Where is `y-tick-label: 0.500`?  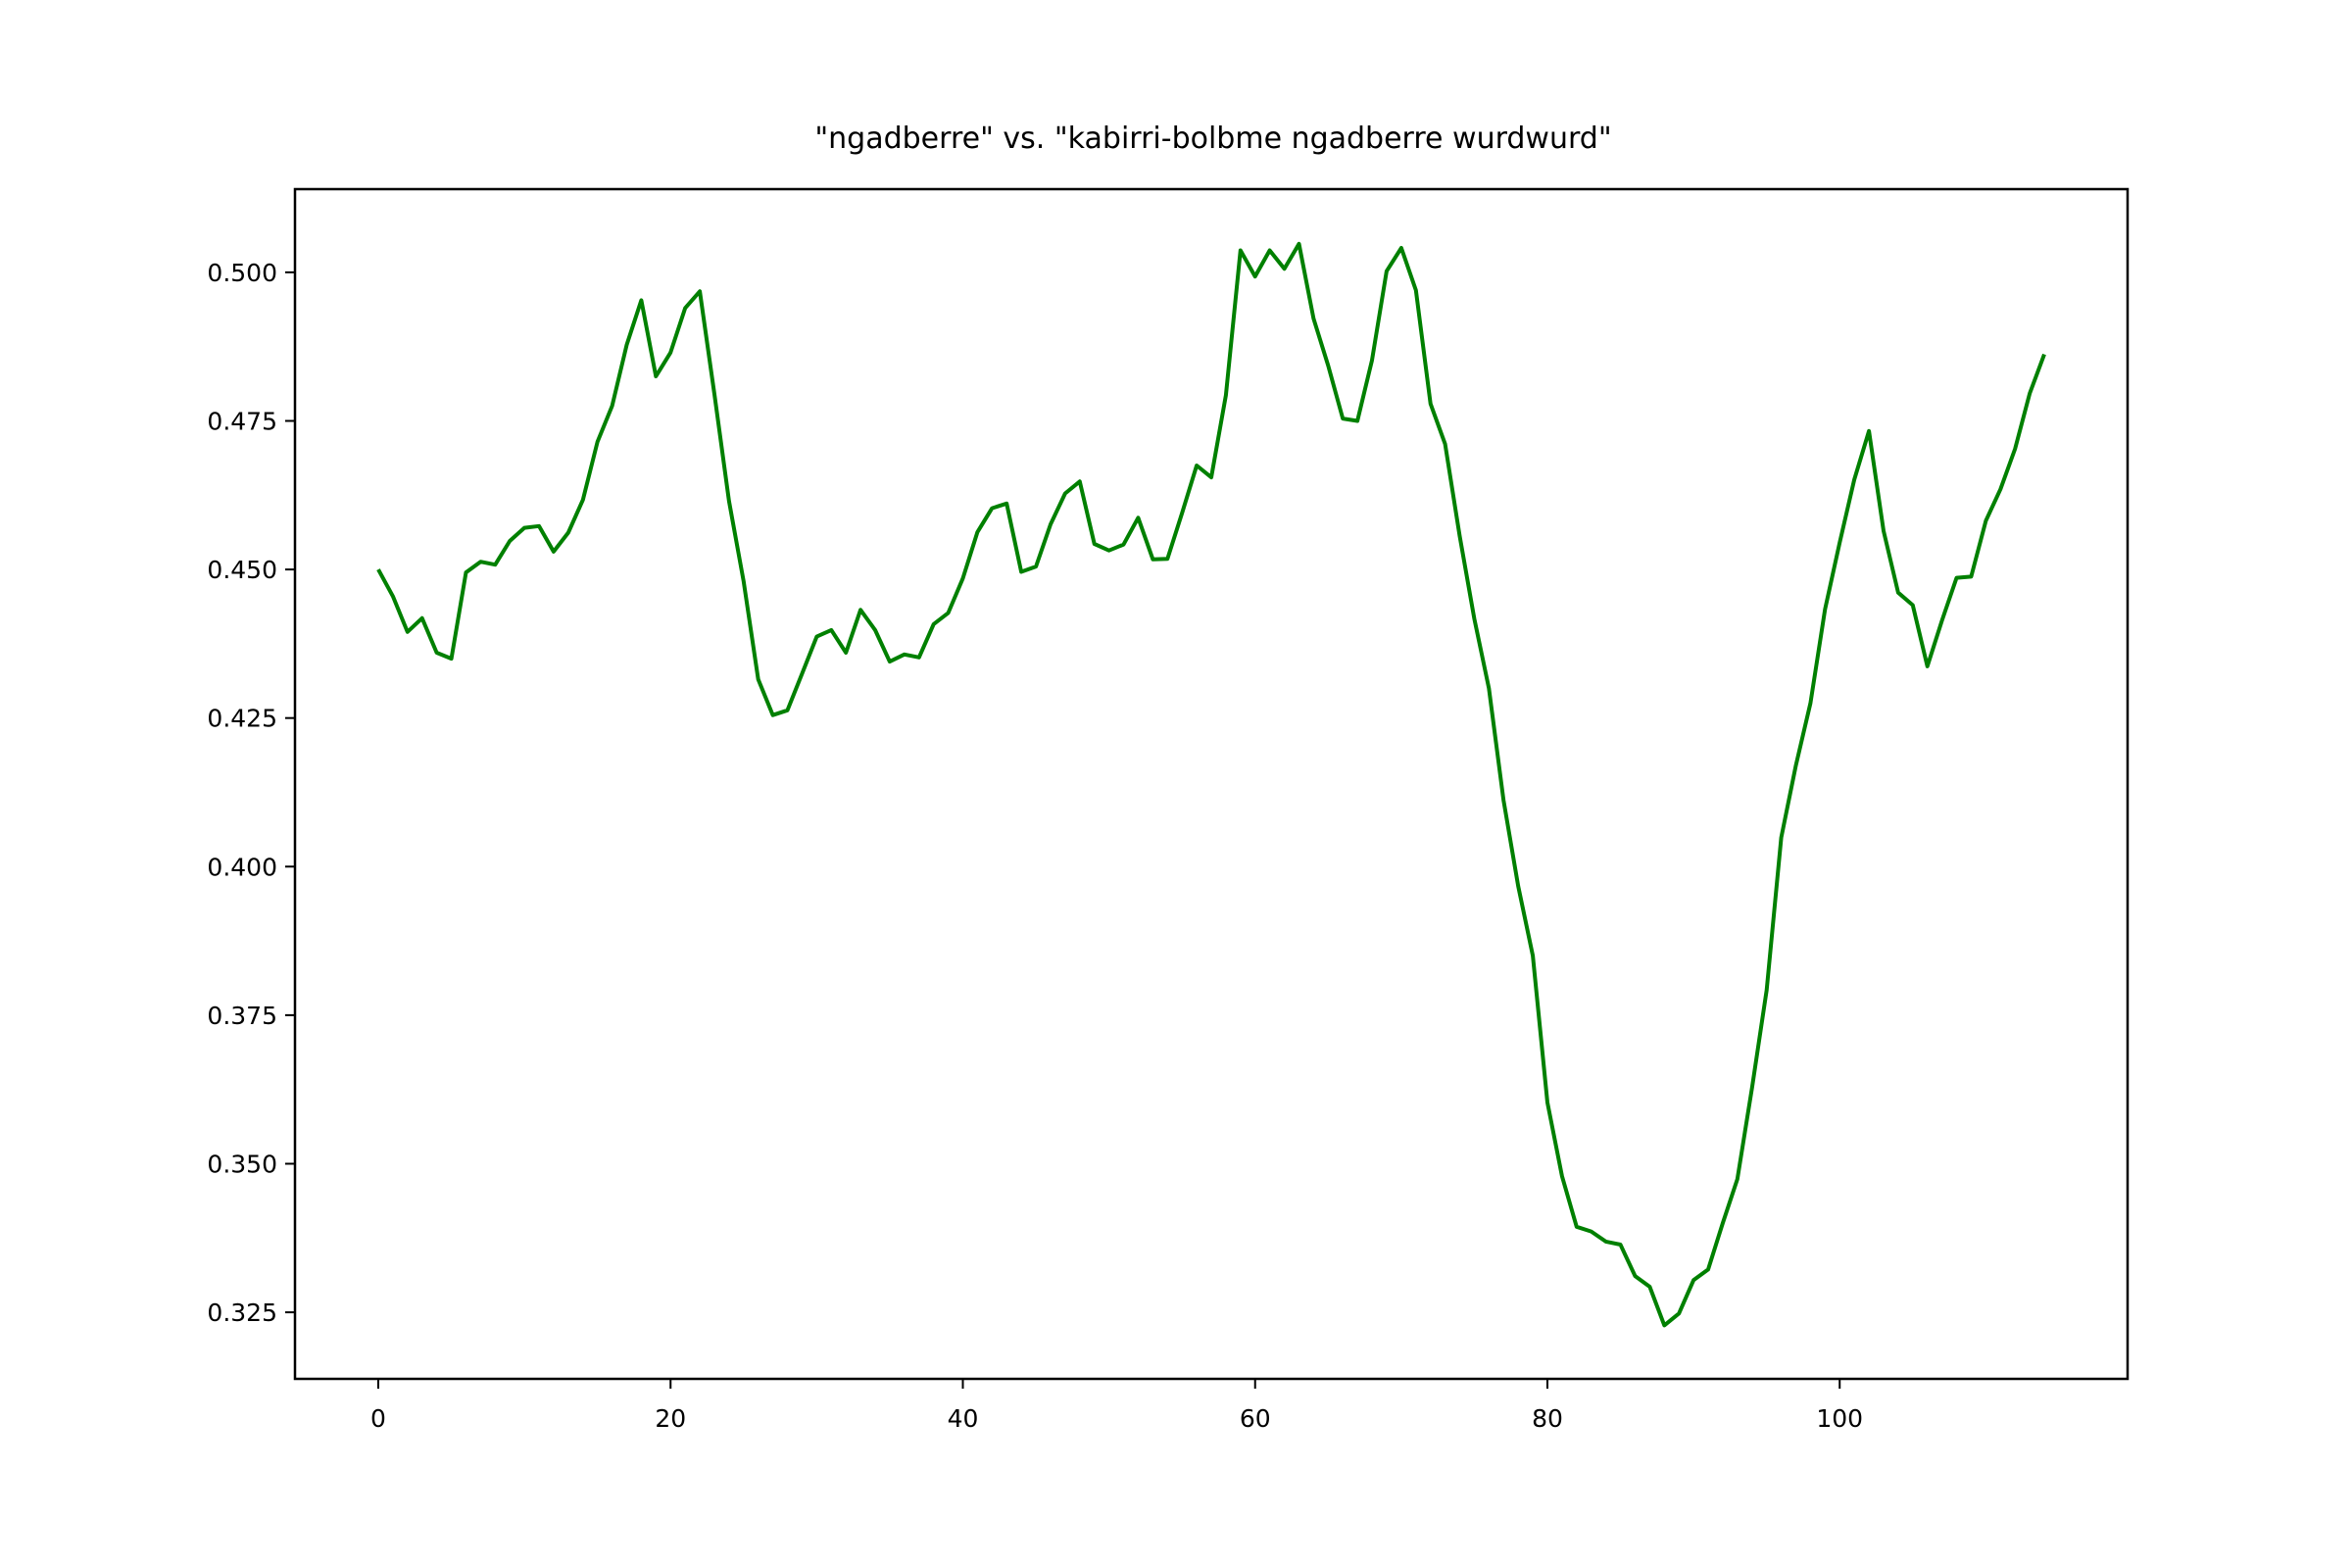
y-tick-label: 0.500 is located at coordinates (242, 273).